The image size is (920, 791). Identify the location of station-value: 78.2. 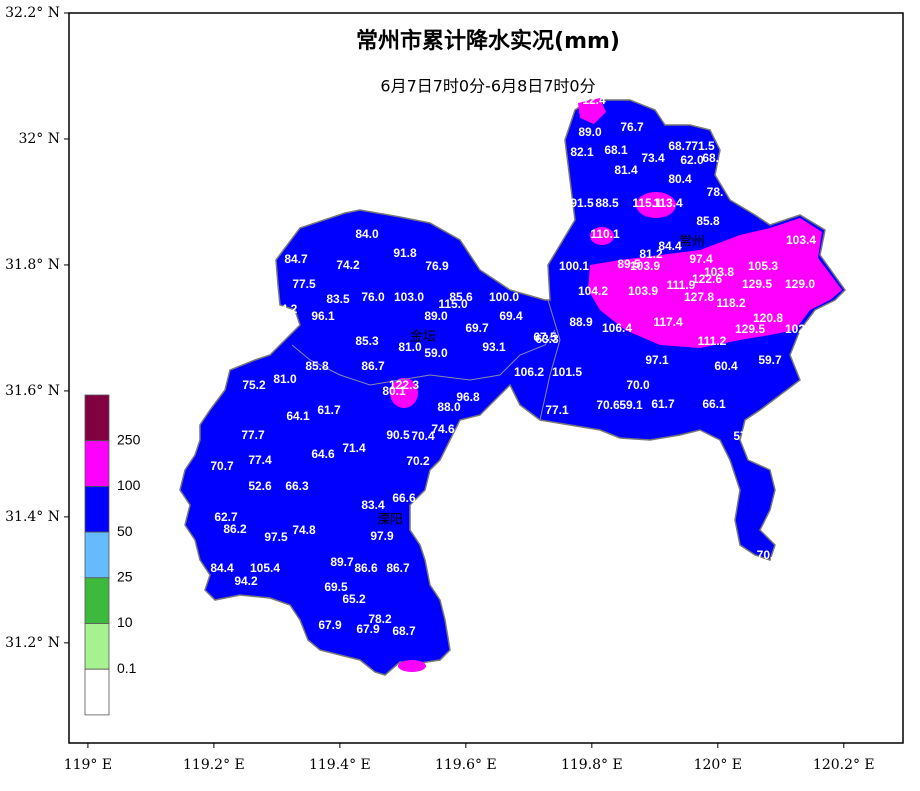
(380, 619).